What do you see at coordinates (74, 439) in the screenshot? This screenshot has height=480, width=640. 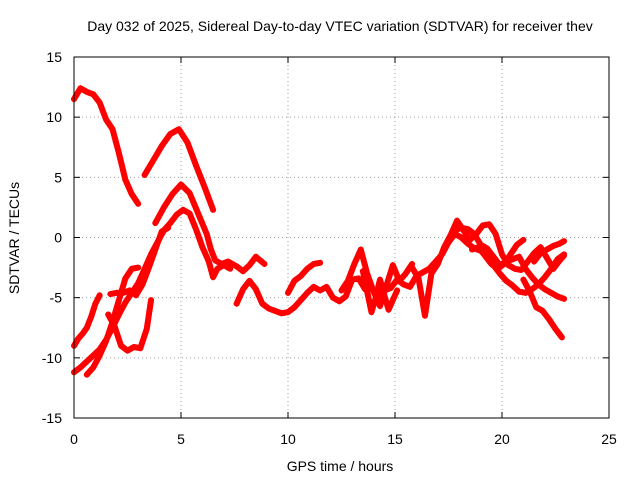 I see `x-tick-label: 0` at bounding box center [74, 439].